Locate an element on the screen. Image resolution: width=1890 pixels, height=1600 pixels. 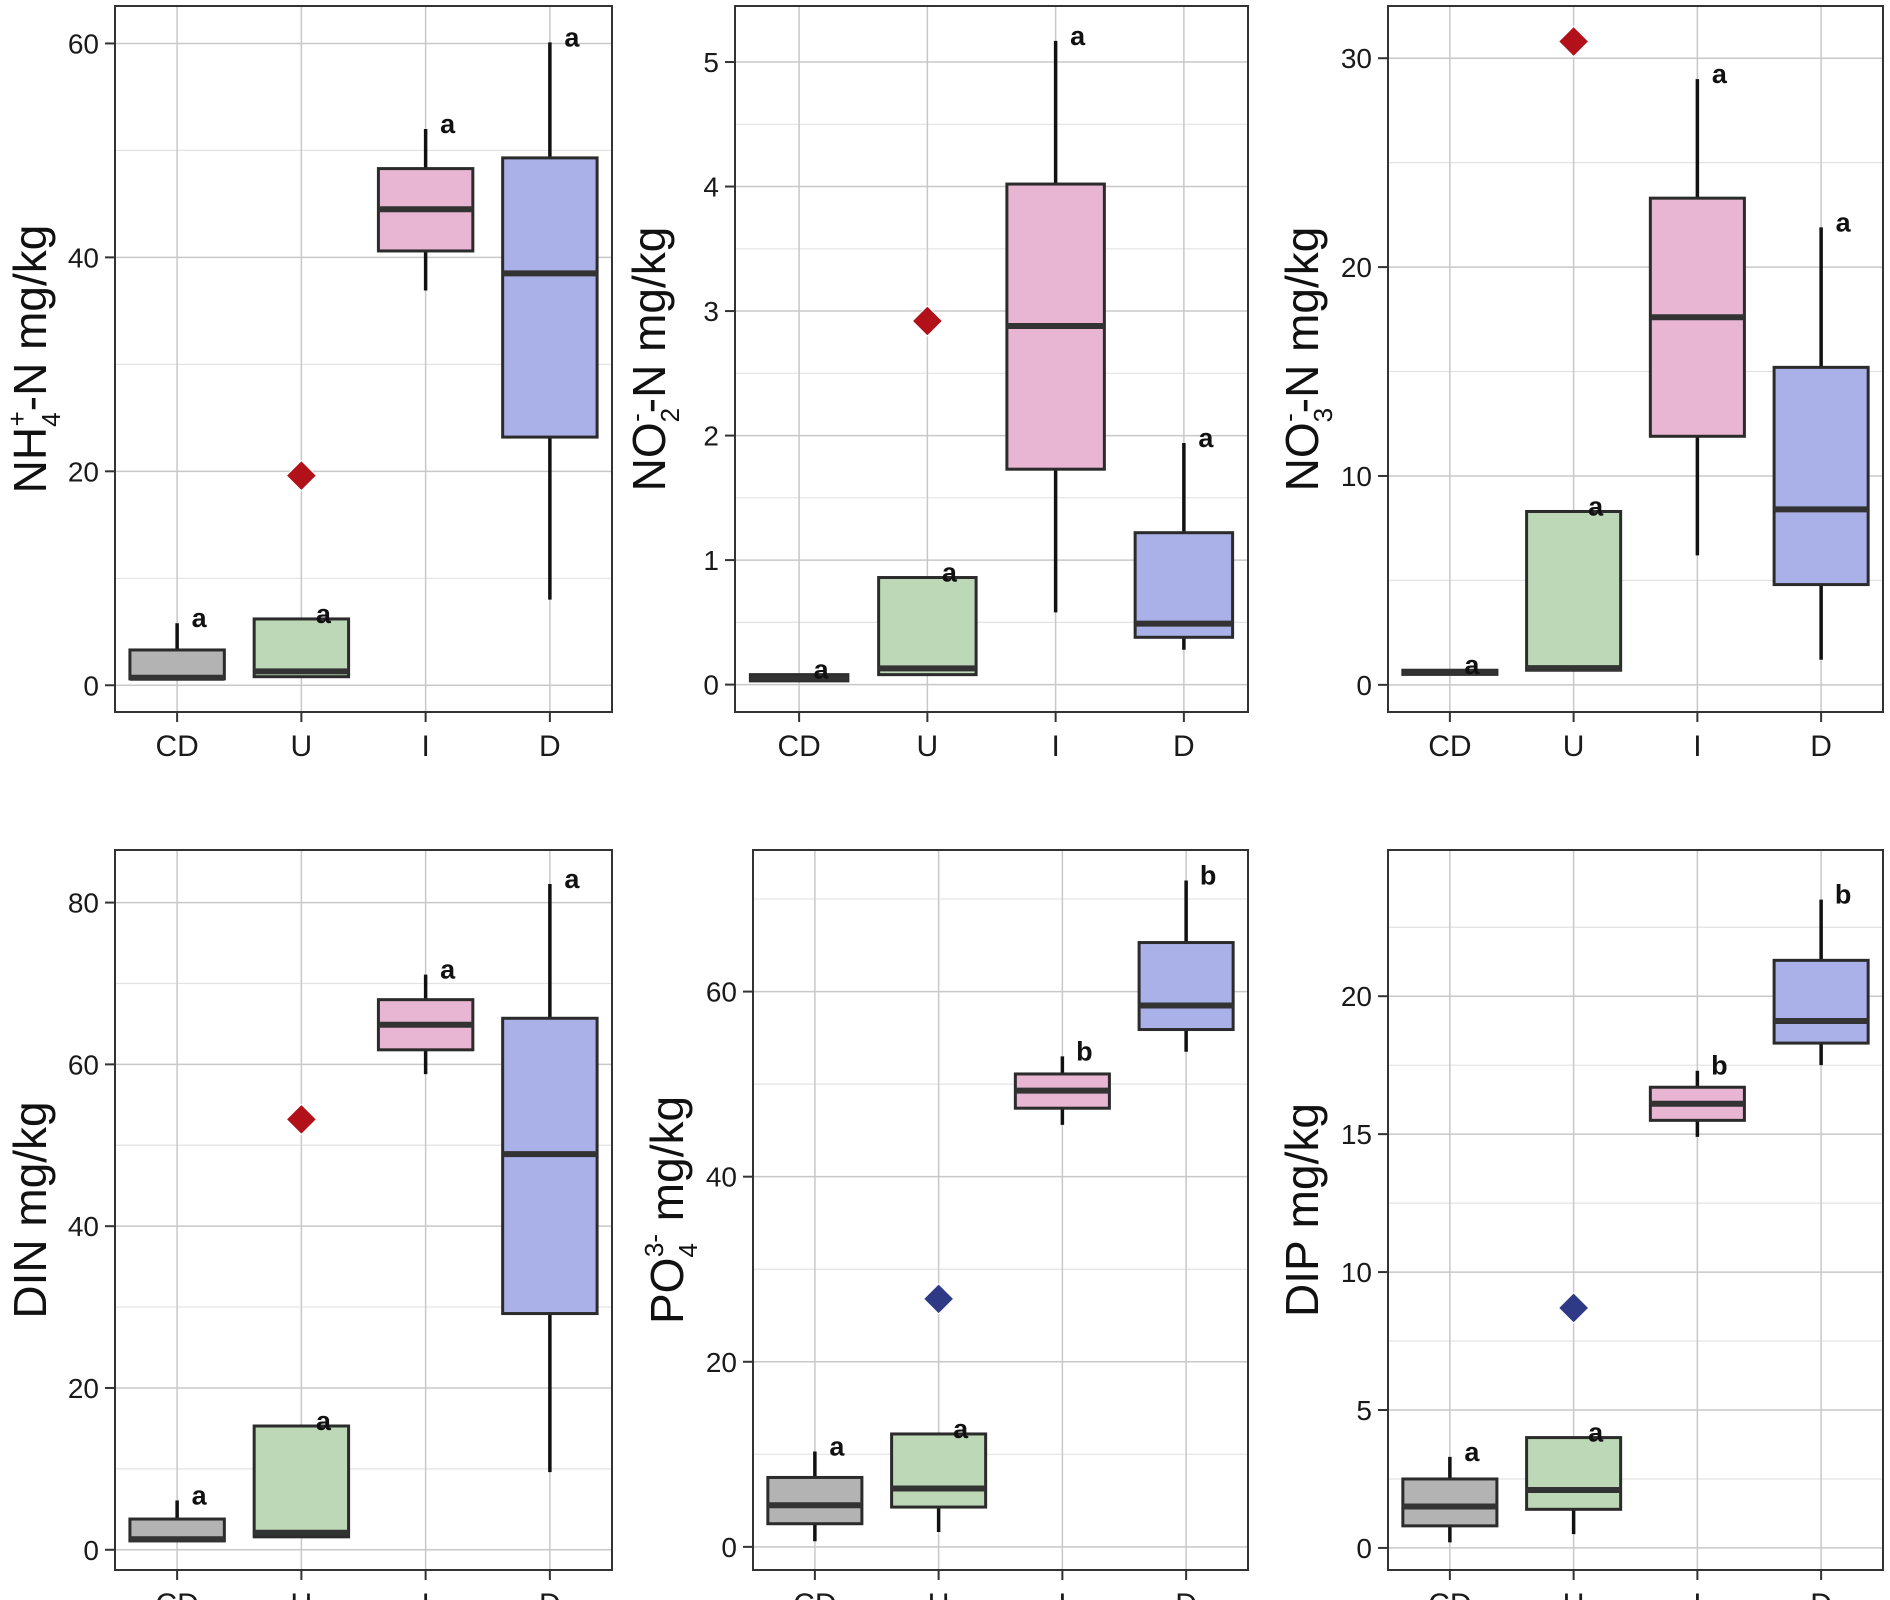
p3-xtick-label-I: I is located at coordinates (1697, 746).